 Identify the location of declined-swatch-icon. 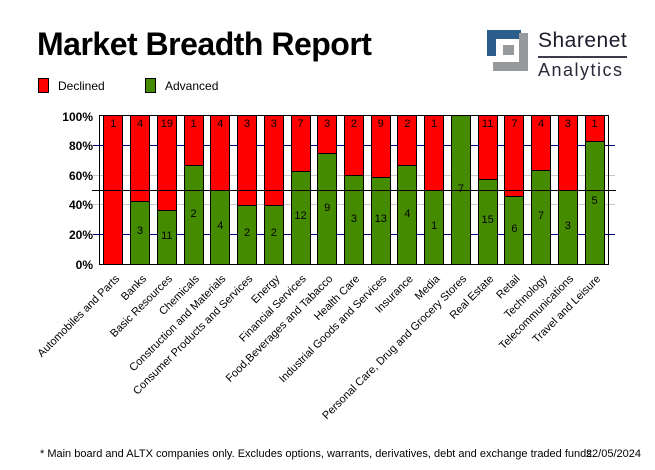
(43, 85).